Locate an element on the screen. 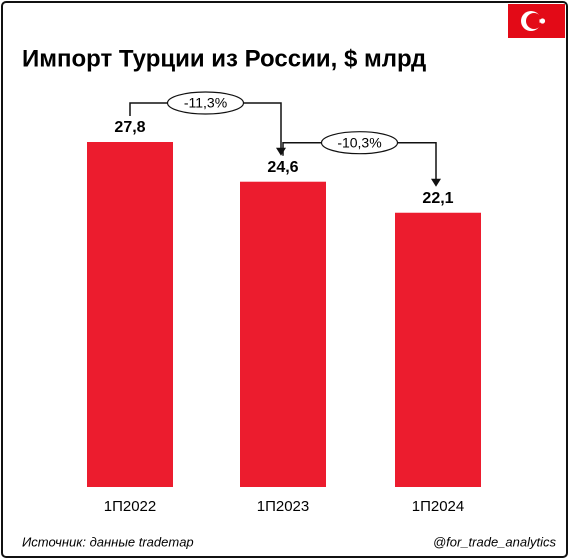 The height and width of the screenshot is (560, 570). value-label: 24,6 is located at coordinates (282, 167).